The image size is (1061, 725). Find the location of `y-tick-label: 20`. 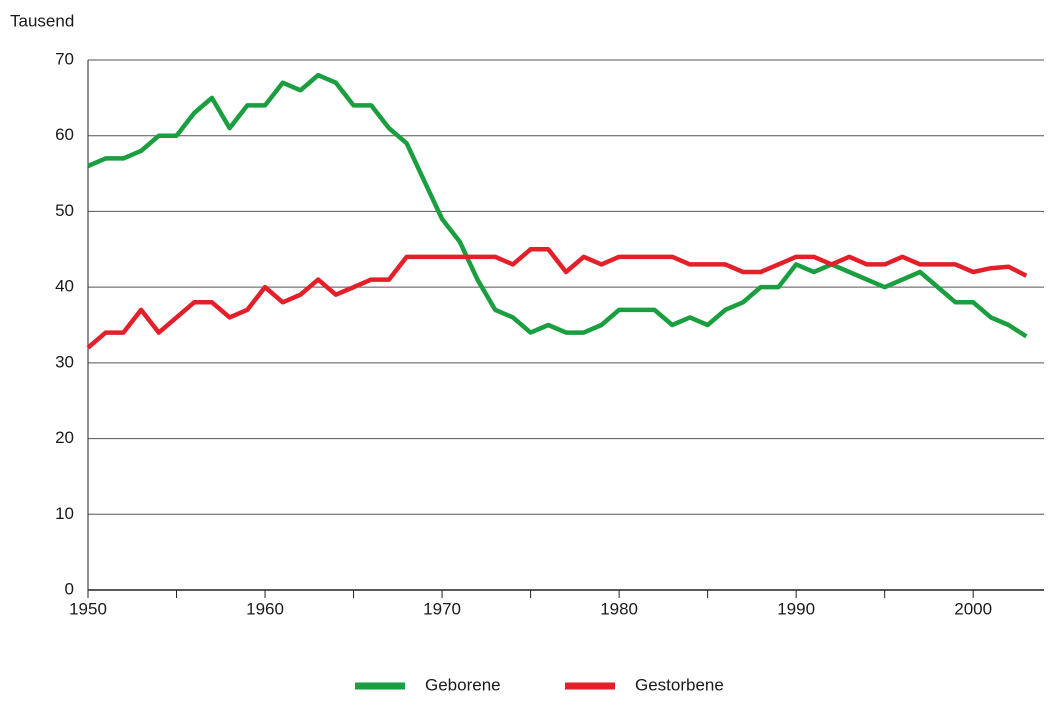

y-tick-label: 20 is located at coordinates (64, 437).